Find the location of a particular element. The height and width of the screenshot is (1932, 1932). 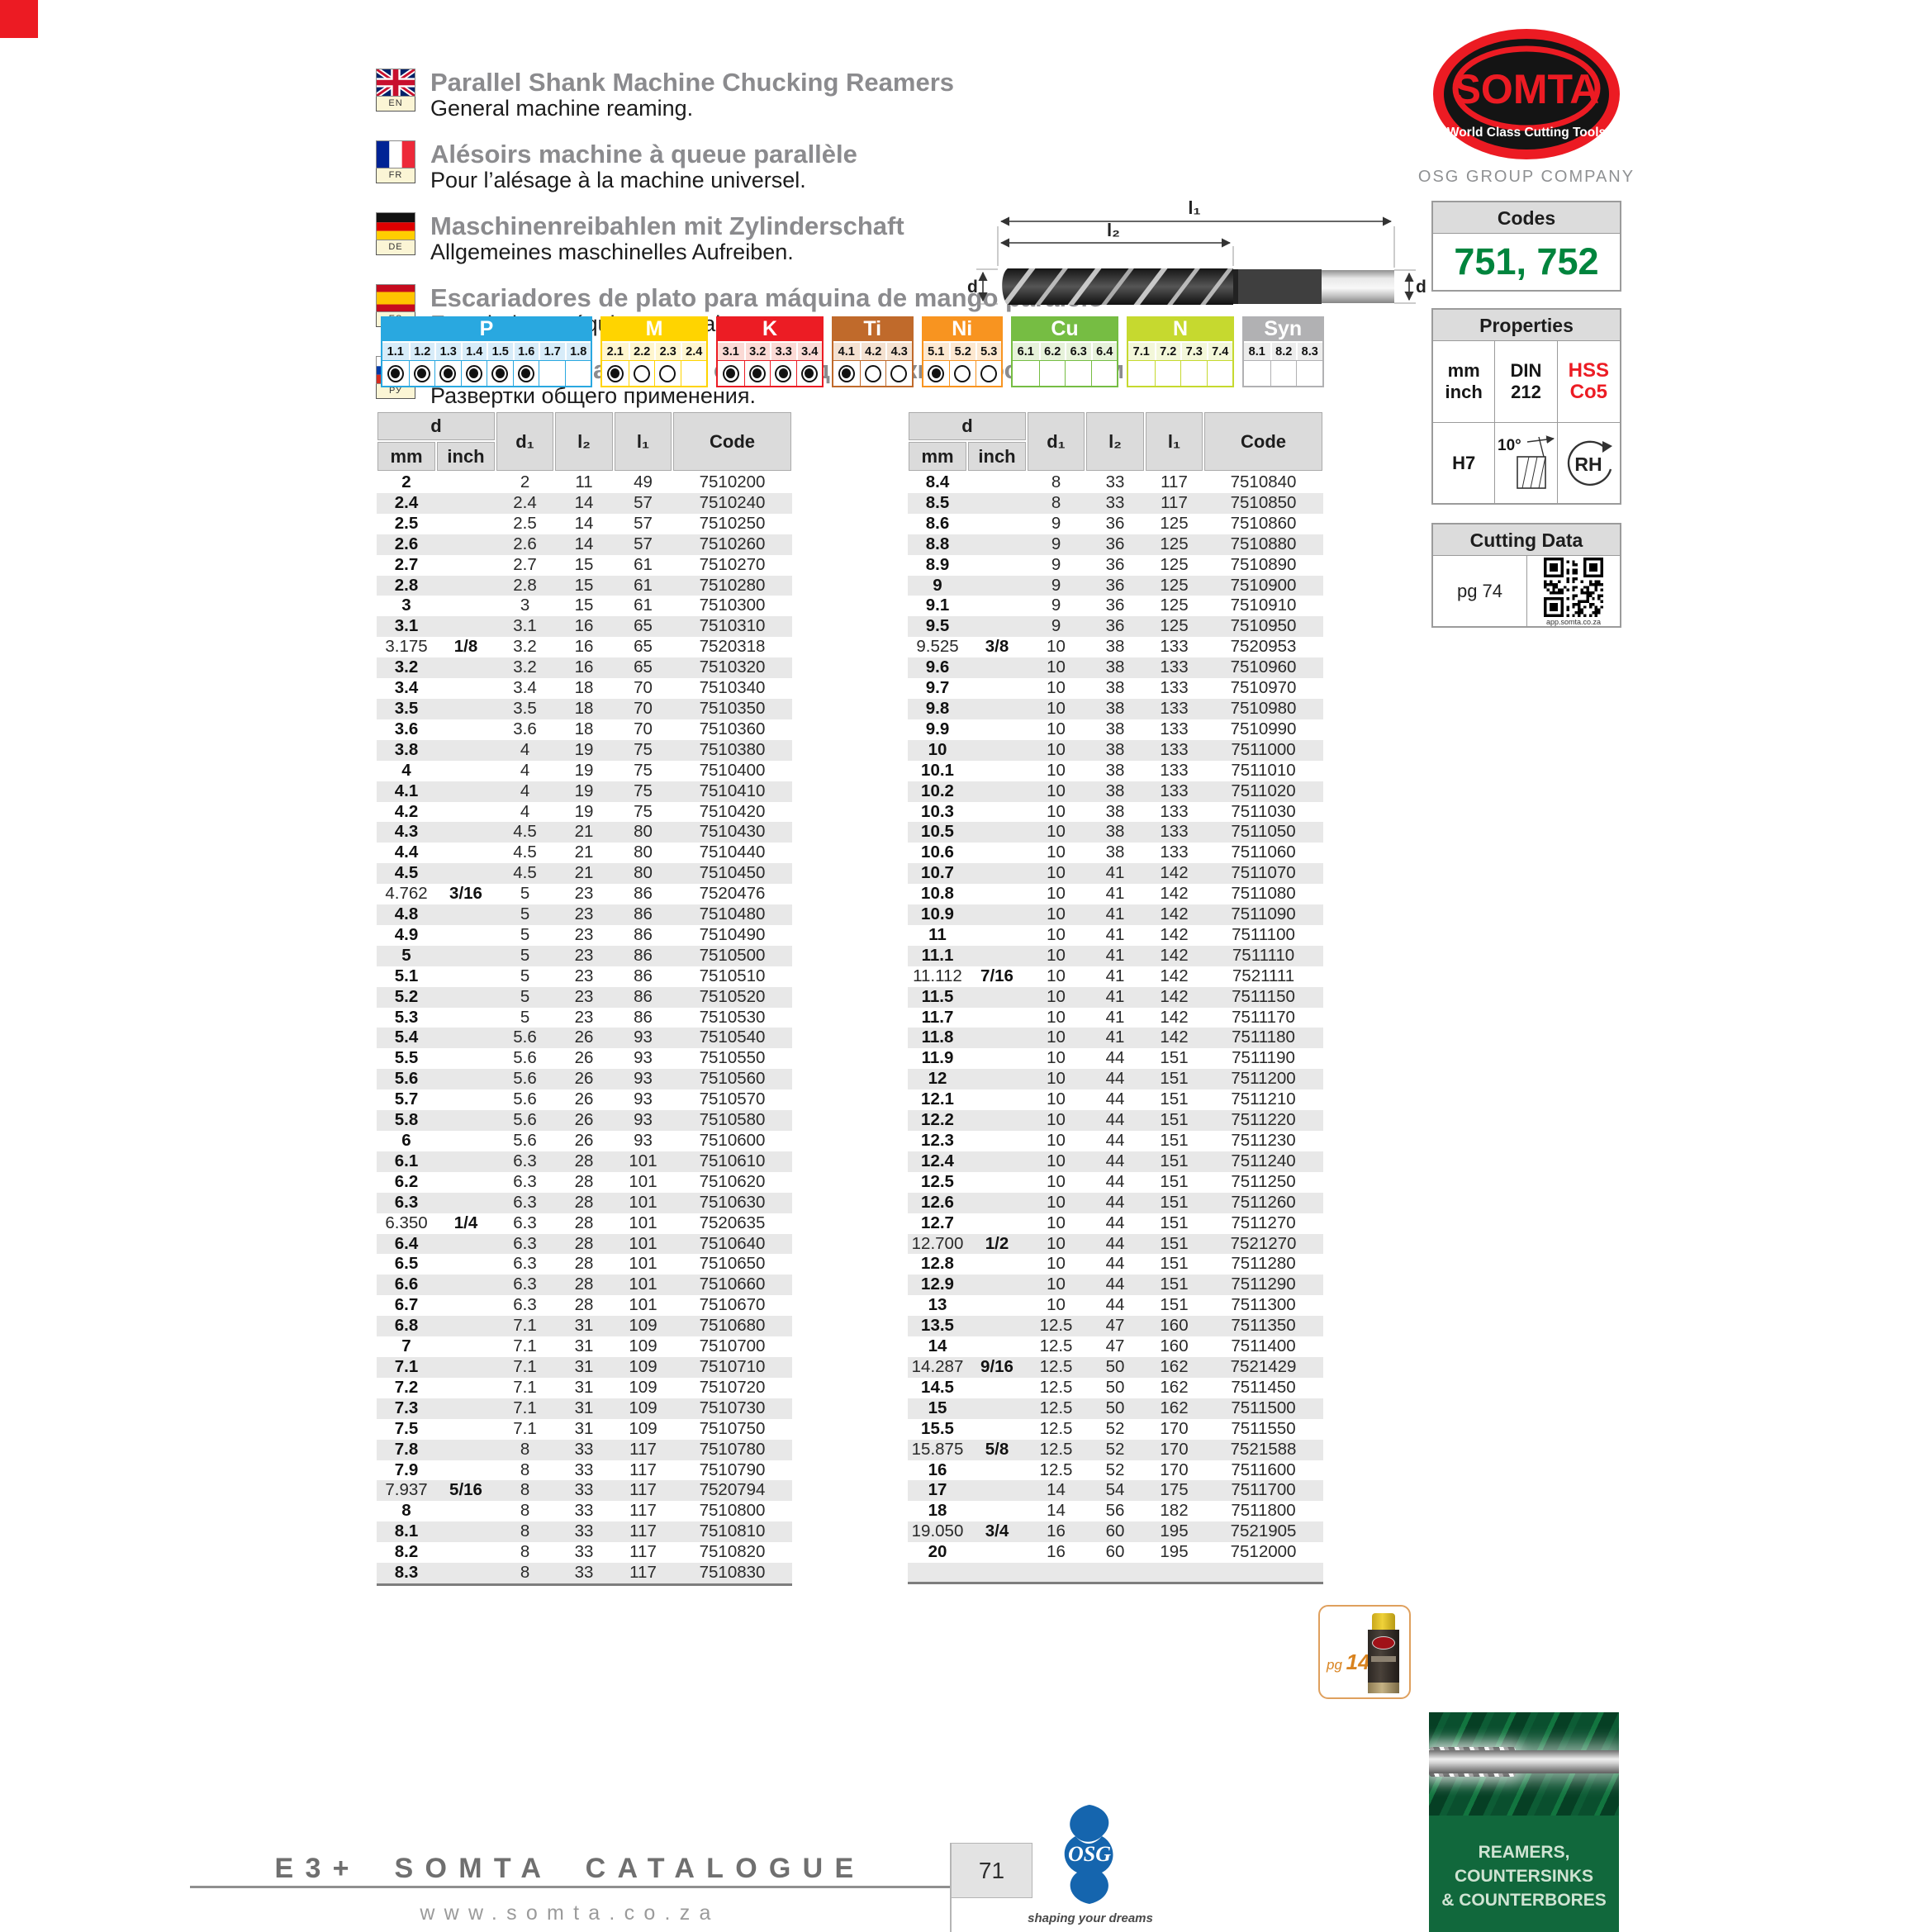

table-row: 2.7 2.7 15 61 7510270 is located at coordinates (584, 565).